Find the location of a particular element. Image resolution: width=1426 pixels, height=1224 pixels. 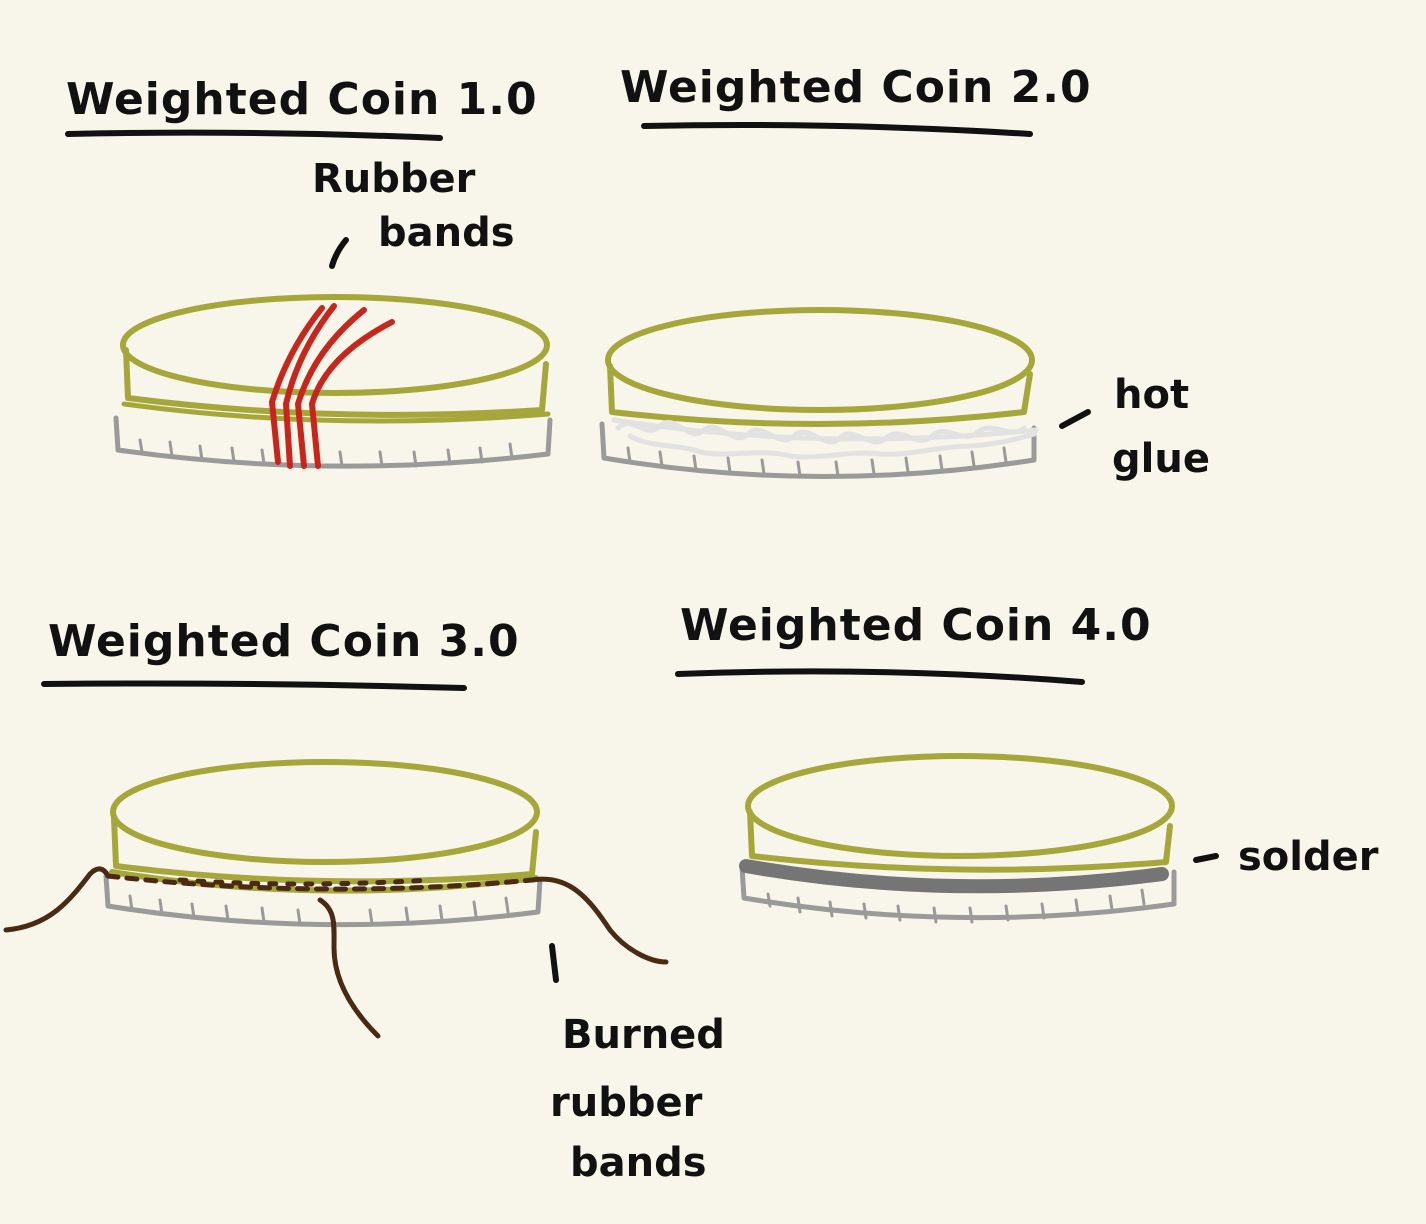

label-line-1: solder is located at coordinates (1308, 857).